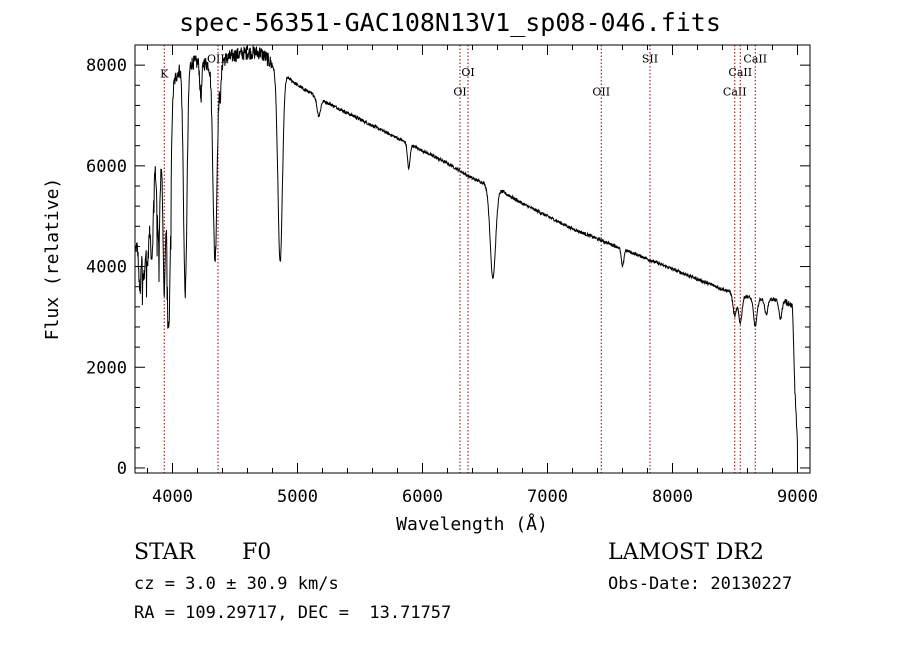 This screenshot has width=900, height=649. Describe the element at coordinates (422, 497) in the screenshot. I see `x-tick-label: 6000` at that location.